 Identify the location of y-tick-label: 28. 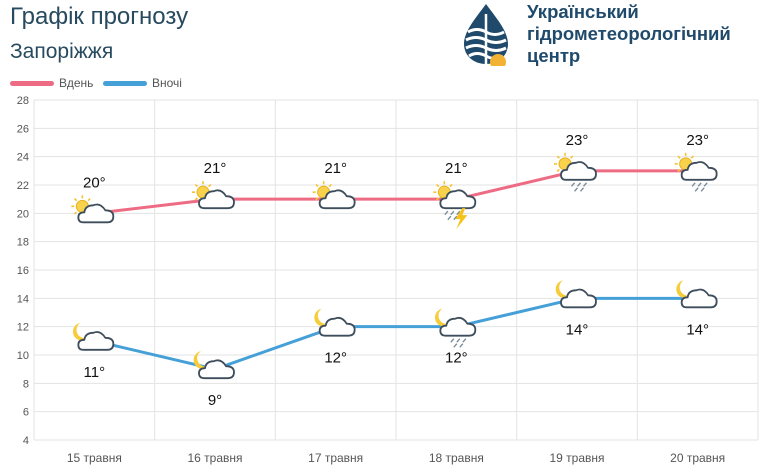
(23, 101).